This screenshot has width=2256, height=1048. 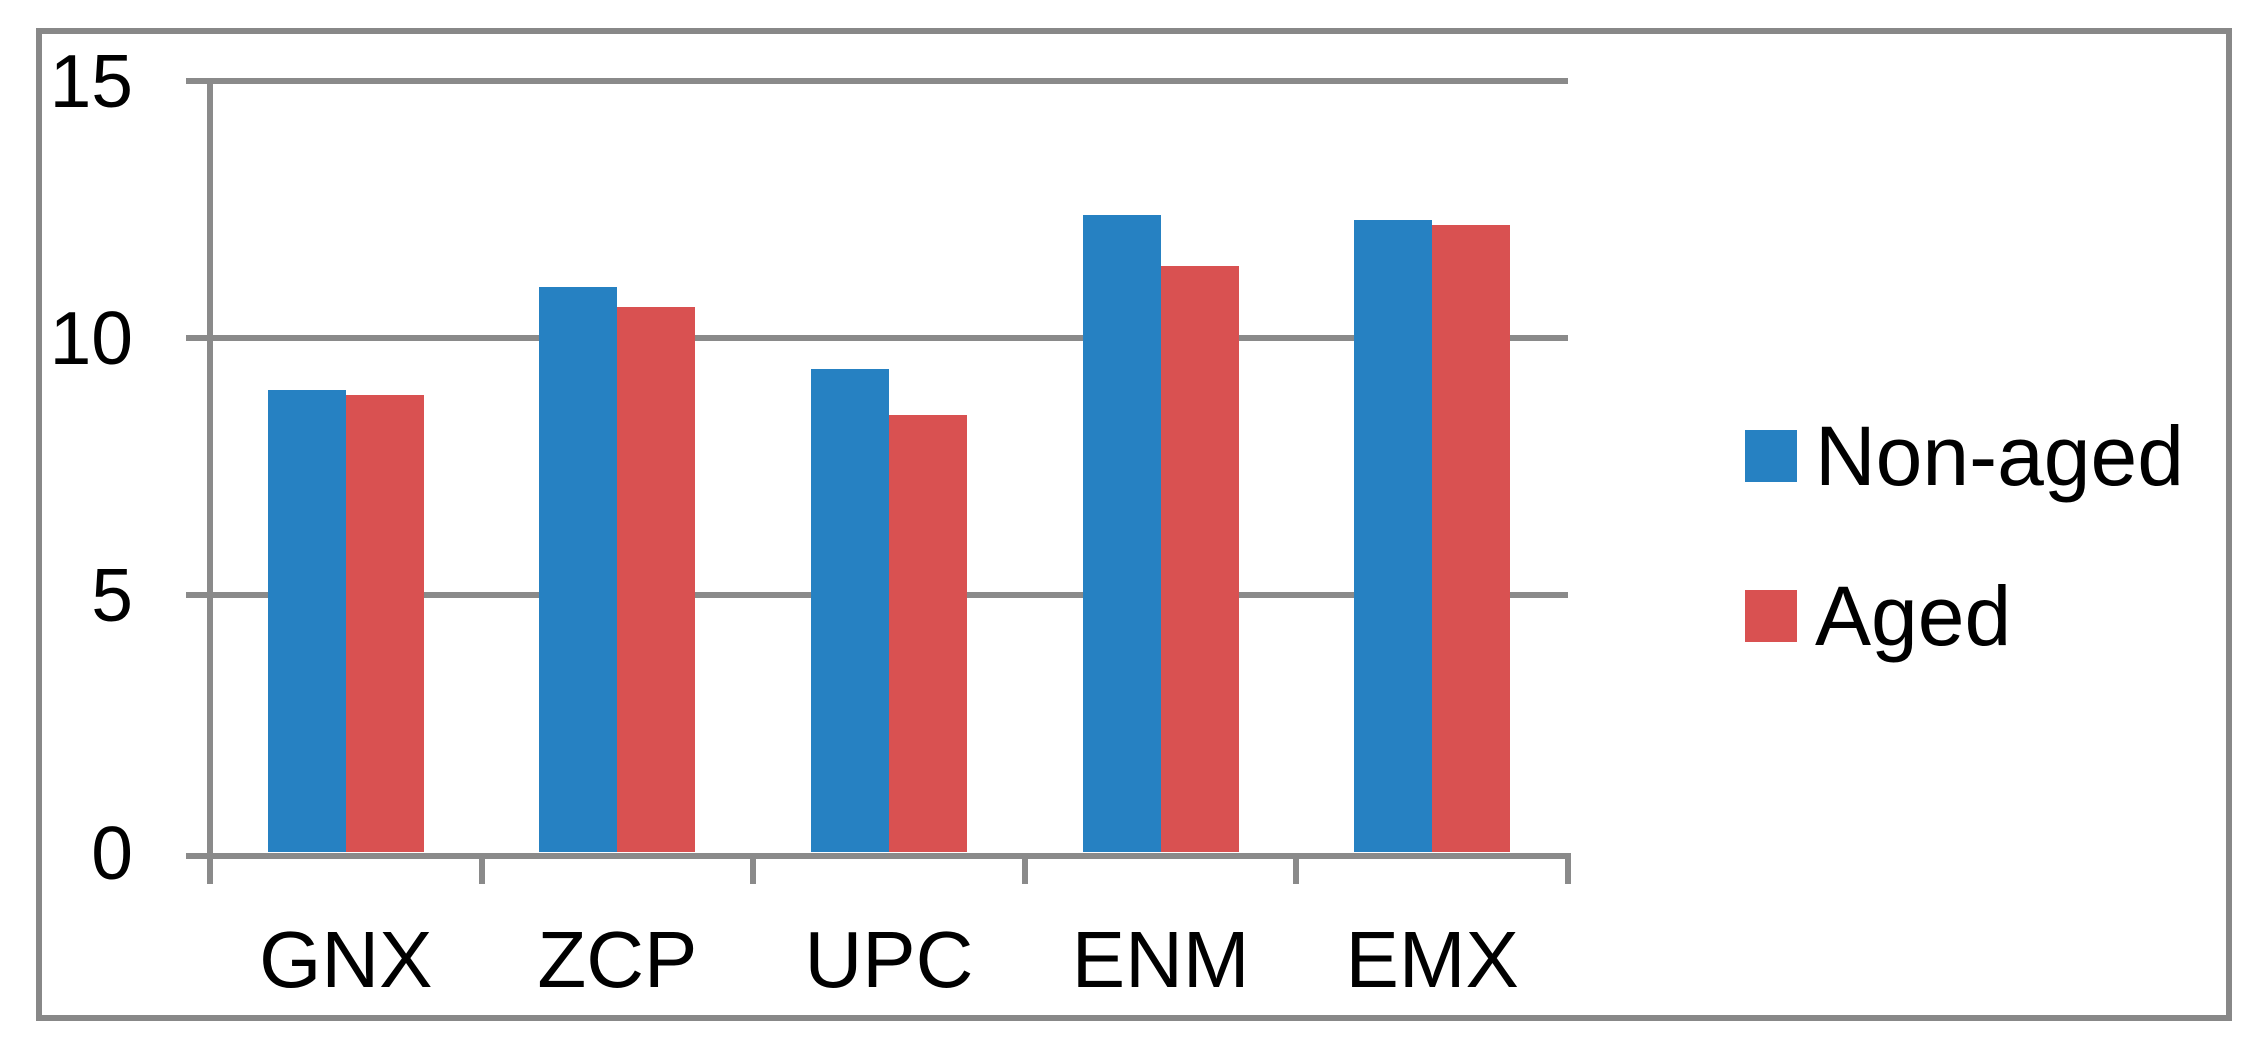 What do you see at coordinates (889, 959) in the screenshot?
I see `category-label-upc: UPC` at bounding box center [889, 959].